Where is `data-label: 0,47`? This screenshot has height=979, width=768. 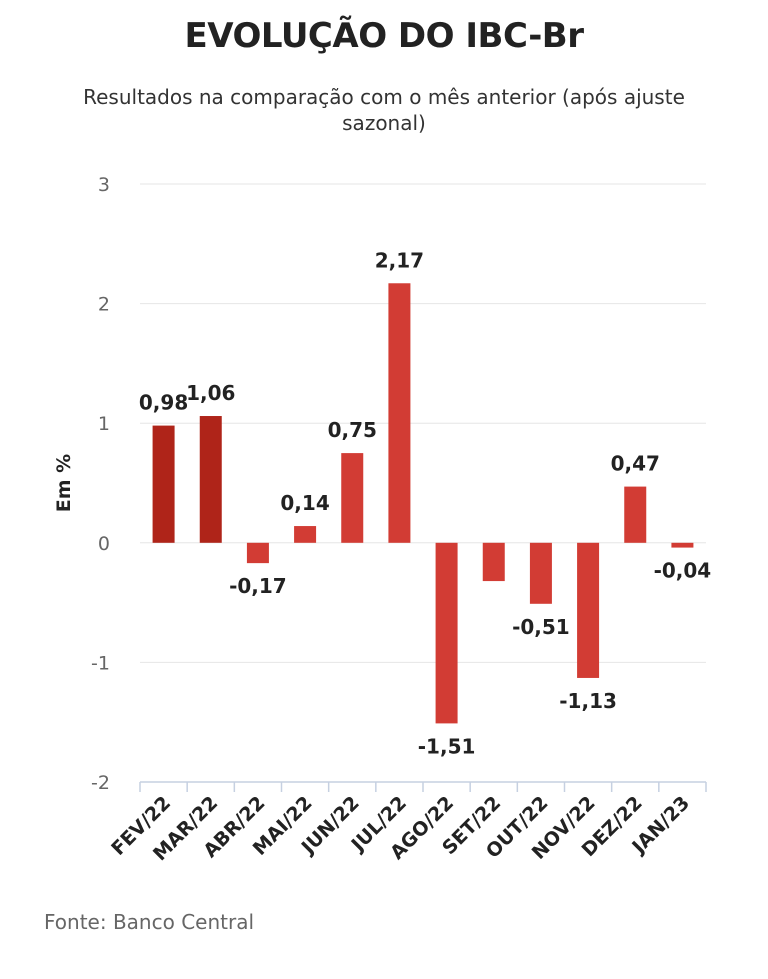 data-label: 0,47 is located at coordinates (635, 464).